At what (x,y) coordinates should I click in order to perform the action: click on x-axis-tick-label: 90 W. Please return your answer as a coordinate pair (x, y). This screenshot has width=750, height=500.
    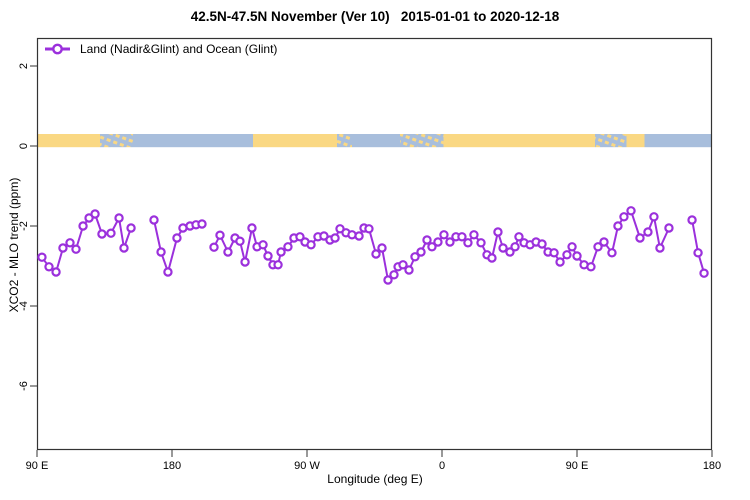
    Looking at the image, I should click on (307, 466).